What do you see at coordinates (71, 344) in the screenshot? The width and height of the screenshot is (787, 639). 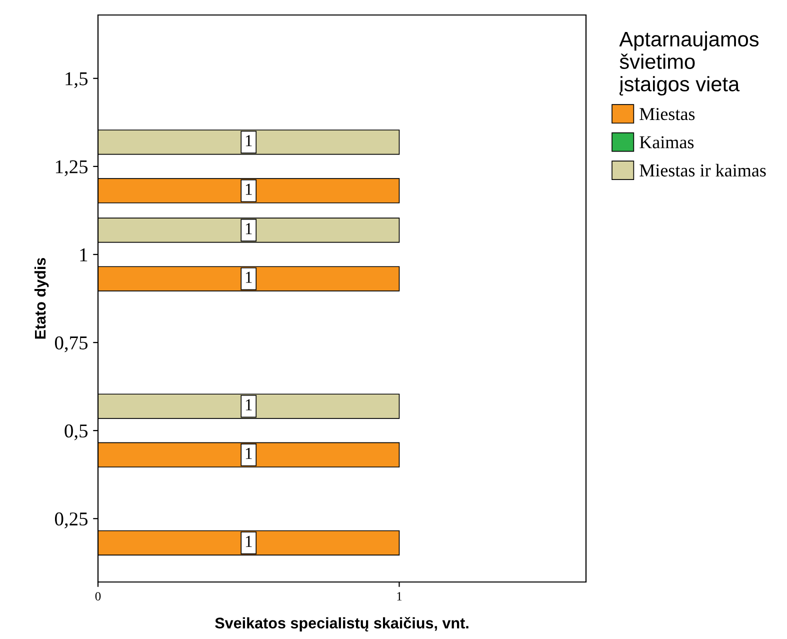 I see `y-tick-label: 0,75` at bounding box center [71, 344].